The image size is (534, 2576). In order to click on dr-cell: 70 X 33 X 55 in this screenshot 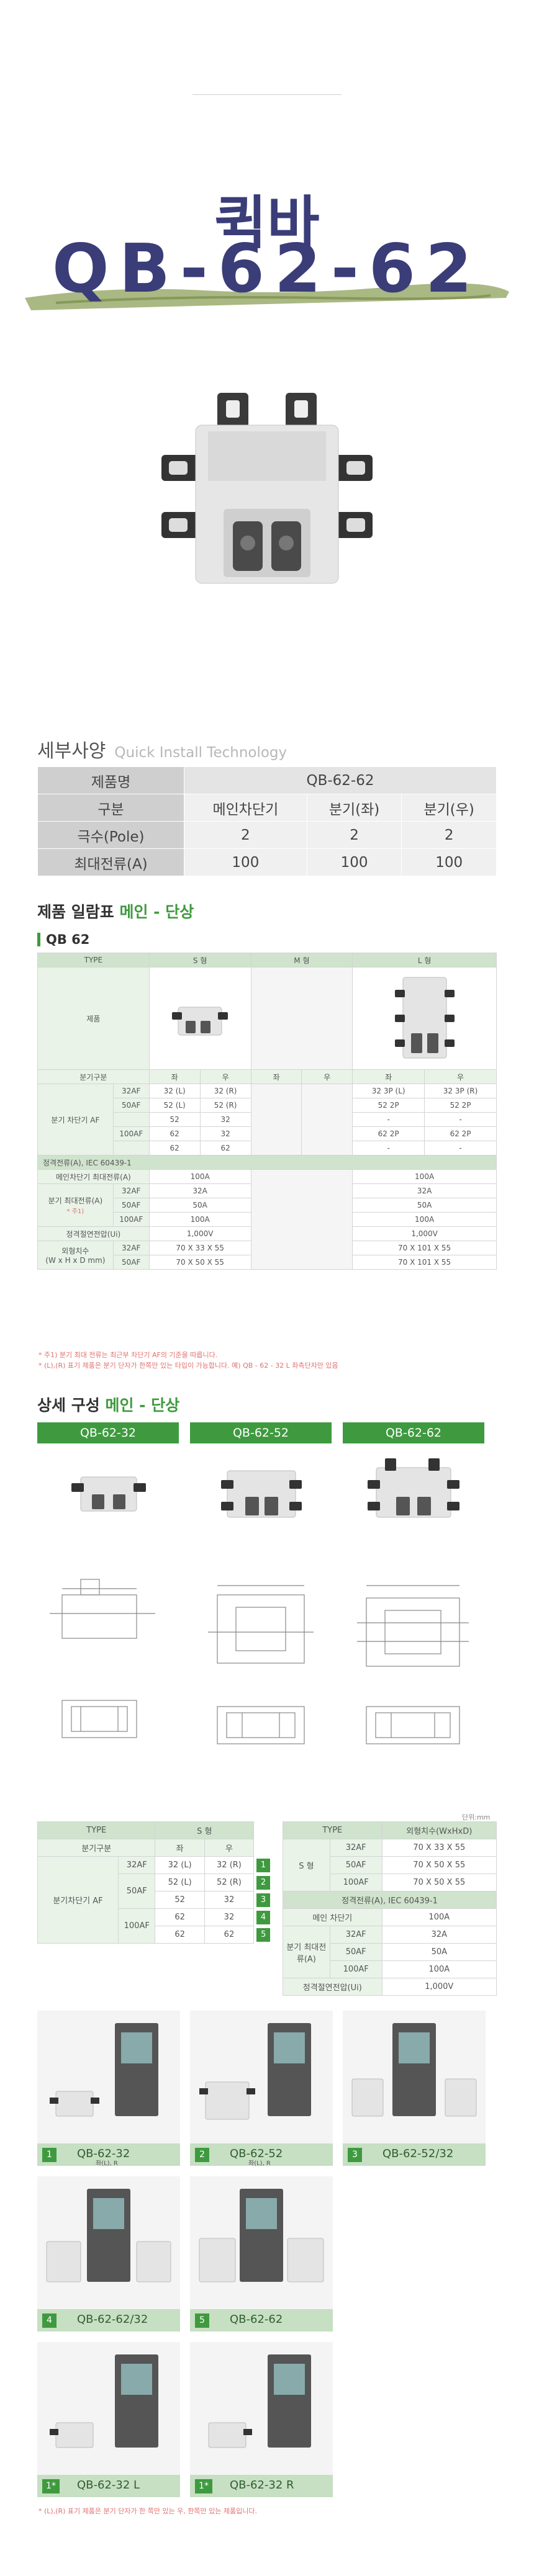, I will do `click(439, 1848)`.